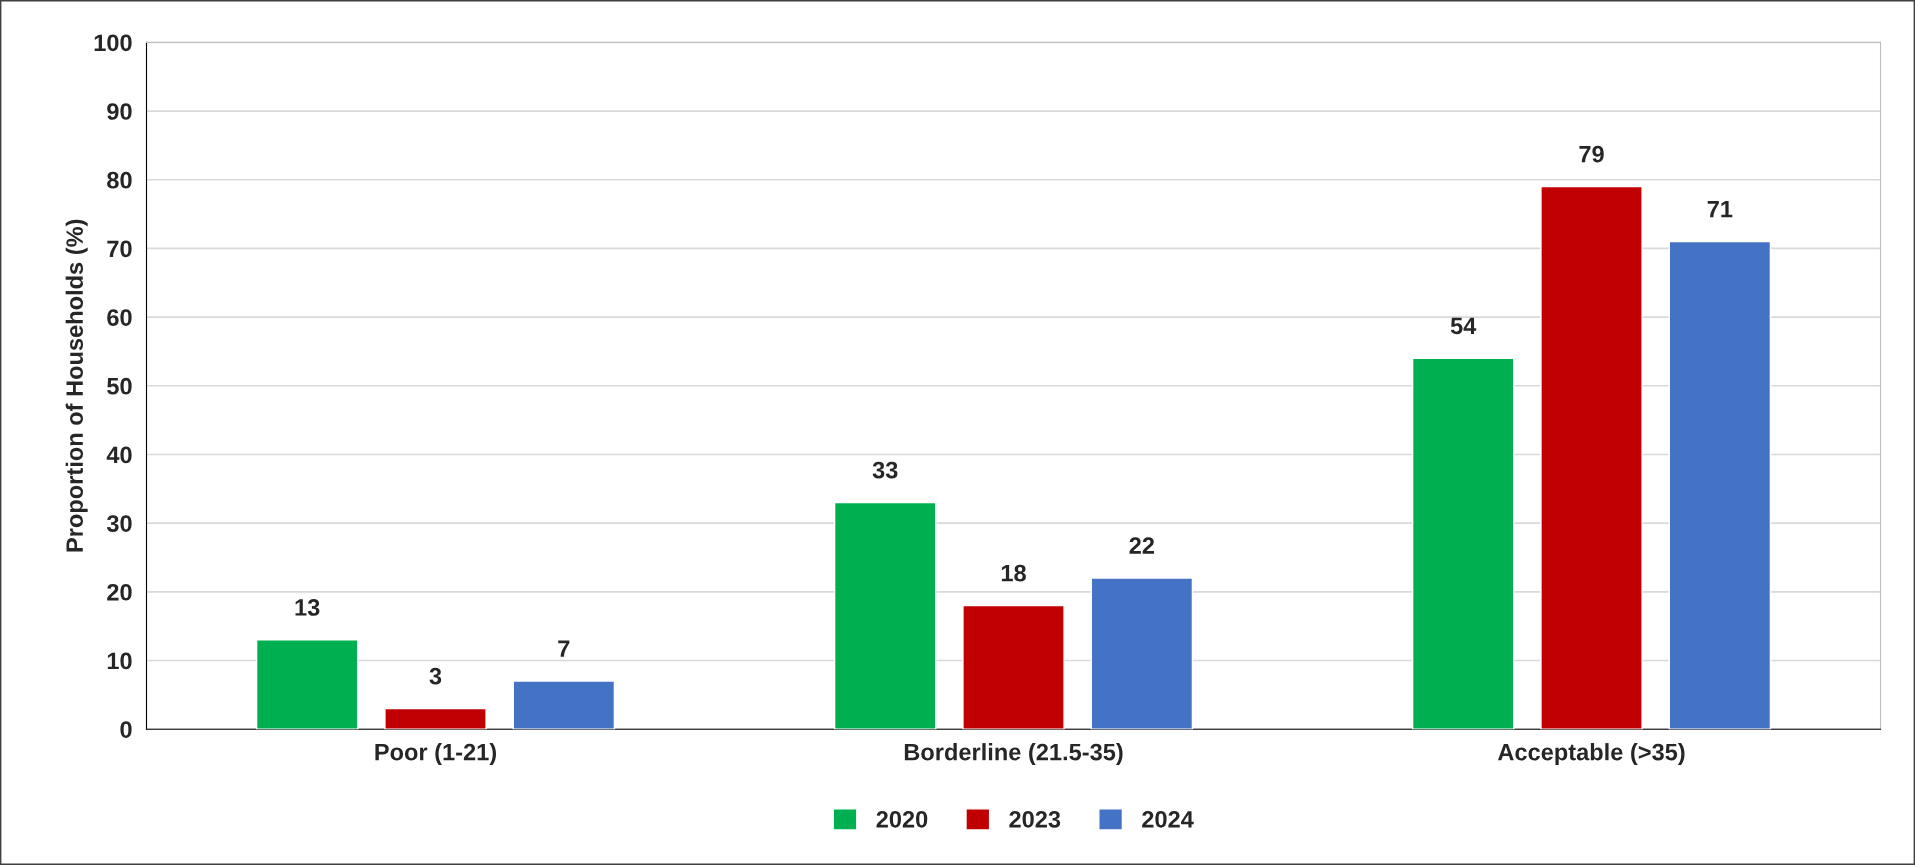 The height and width of the screenshot is (865, 1915). What do you see at coordinates (1591, 154) in the screenshot?
I see `data-label: 79` at bounding box center [1591, 154].